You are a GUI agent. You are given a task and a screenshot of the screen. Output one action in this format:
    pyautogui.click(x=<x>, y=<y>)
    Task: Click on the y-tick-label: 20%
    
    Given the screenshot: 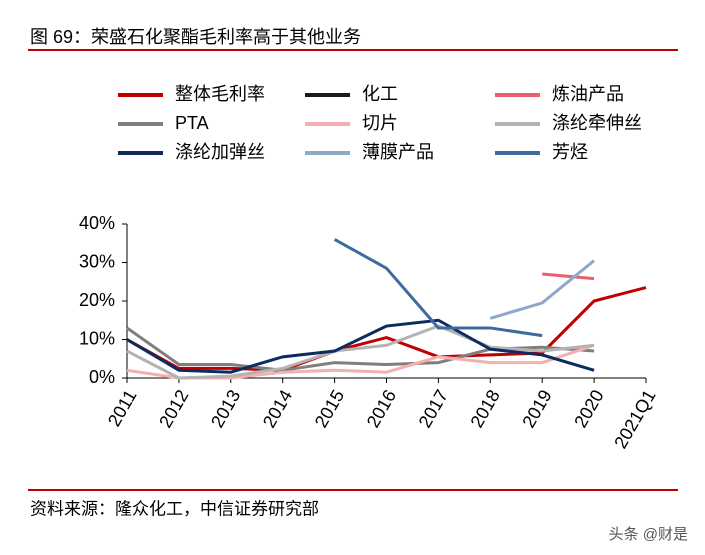 What is the action you would take?
    pyautogui.click(x=97, y=300)
    